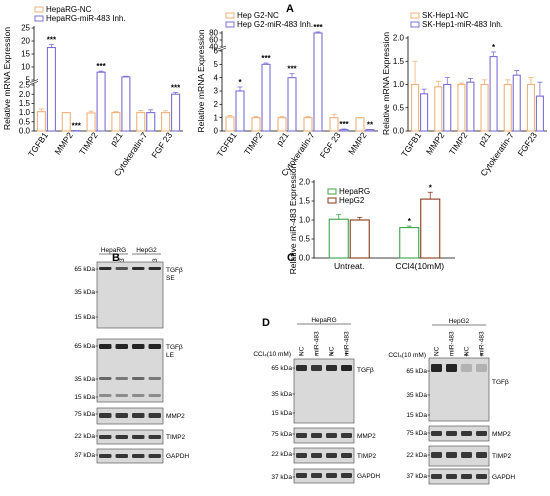 Image resolution: width=550 pixels, height=496 pixels. I want to click on blot-d-left-strip, so click(324, 435).